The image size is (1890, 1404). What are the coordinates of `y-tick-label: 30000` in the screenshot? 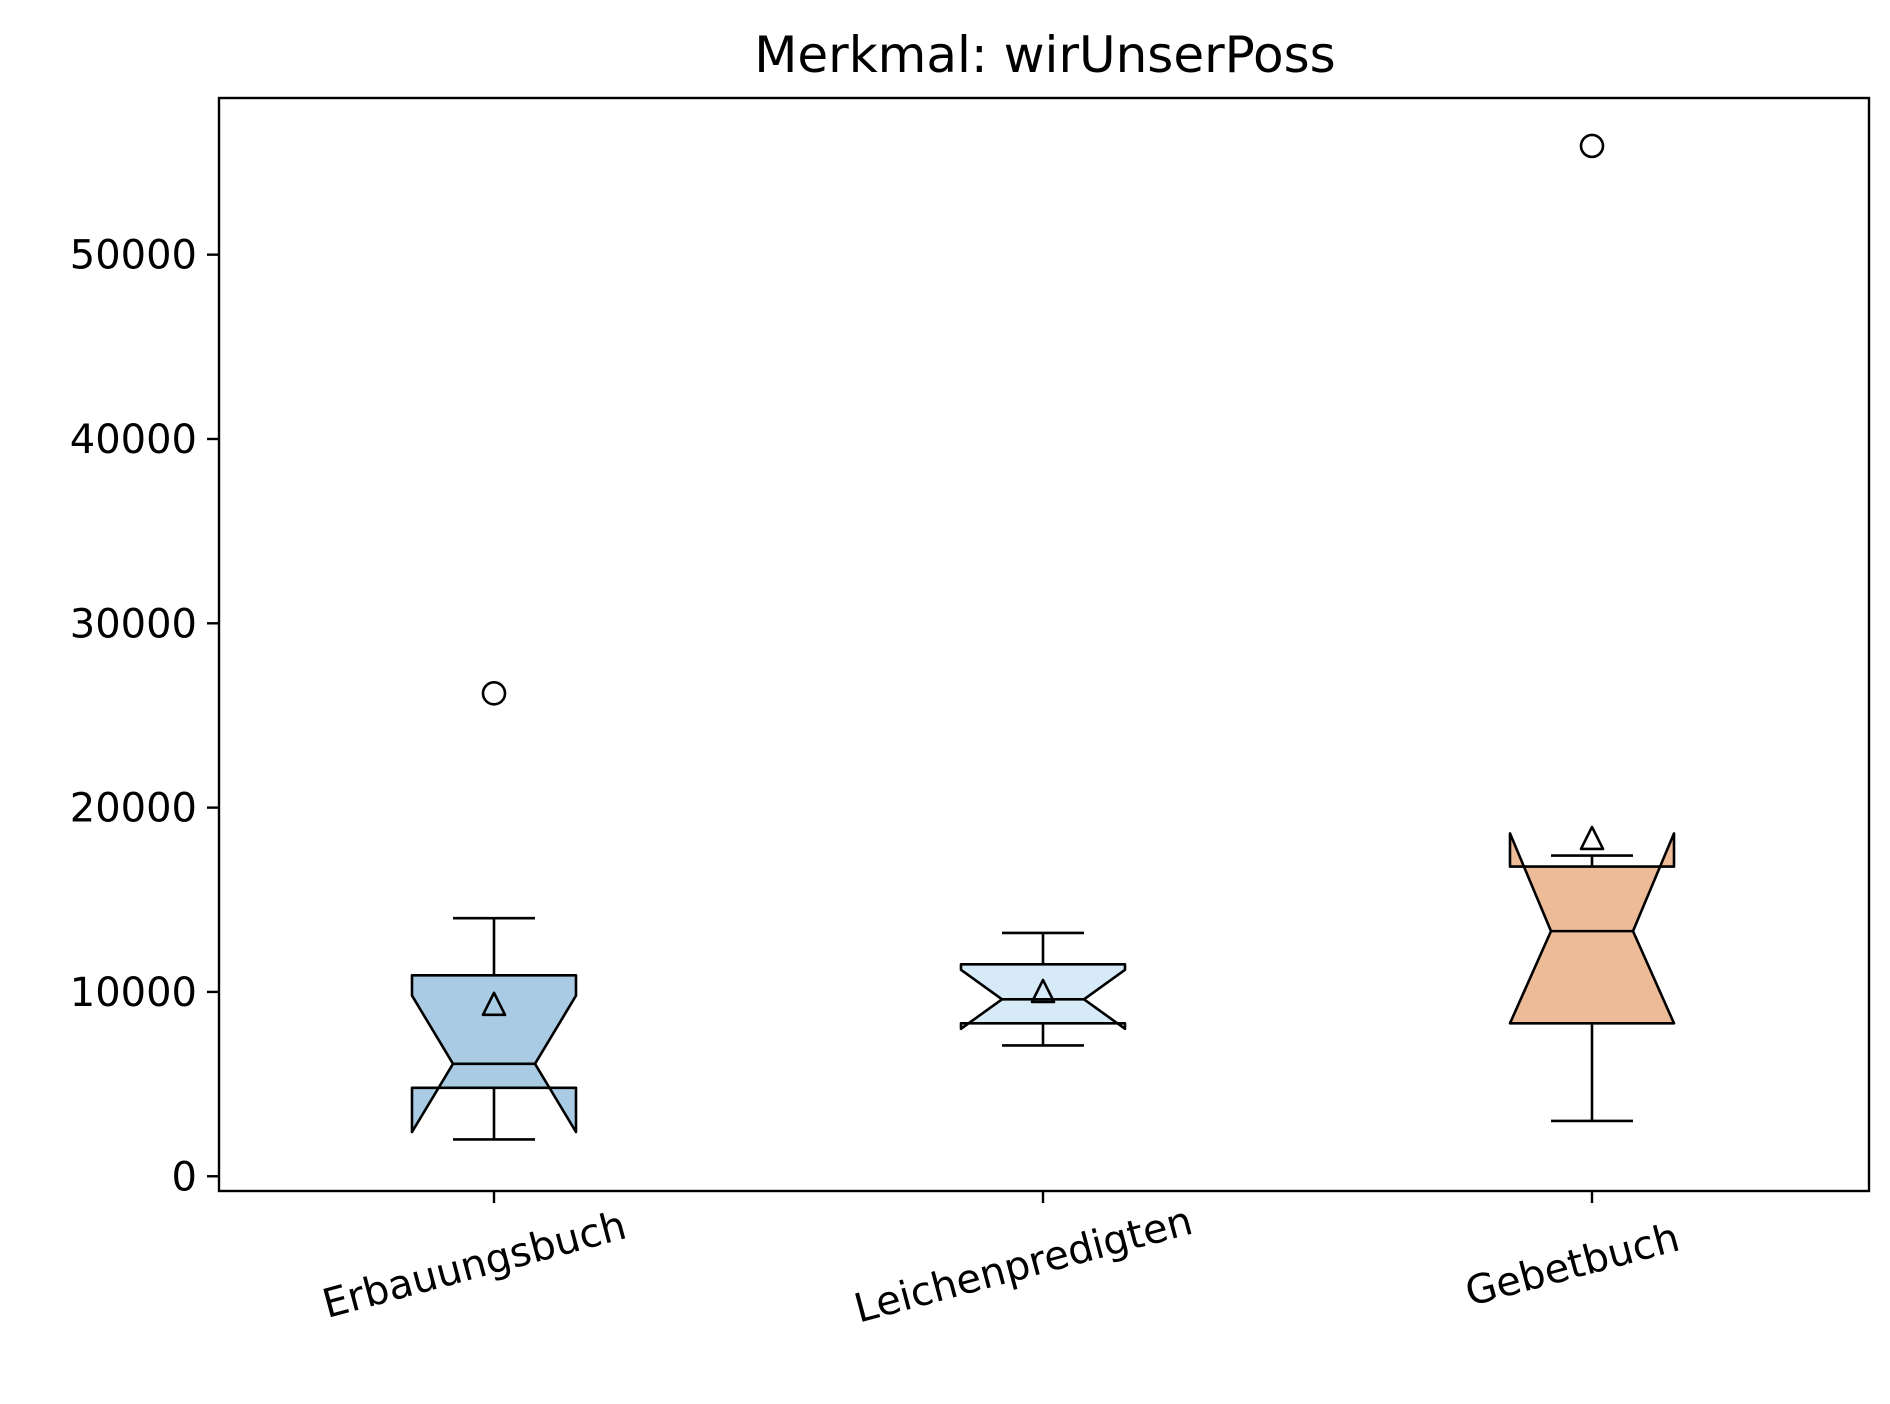 It's located at (133, 624).